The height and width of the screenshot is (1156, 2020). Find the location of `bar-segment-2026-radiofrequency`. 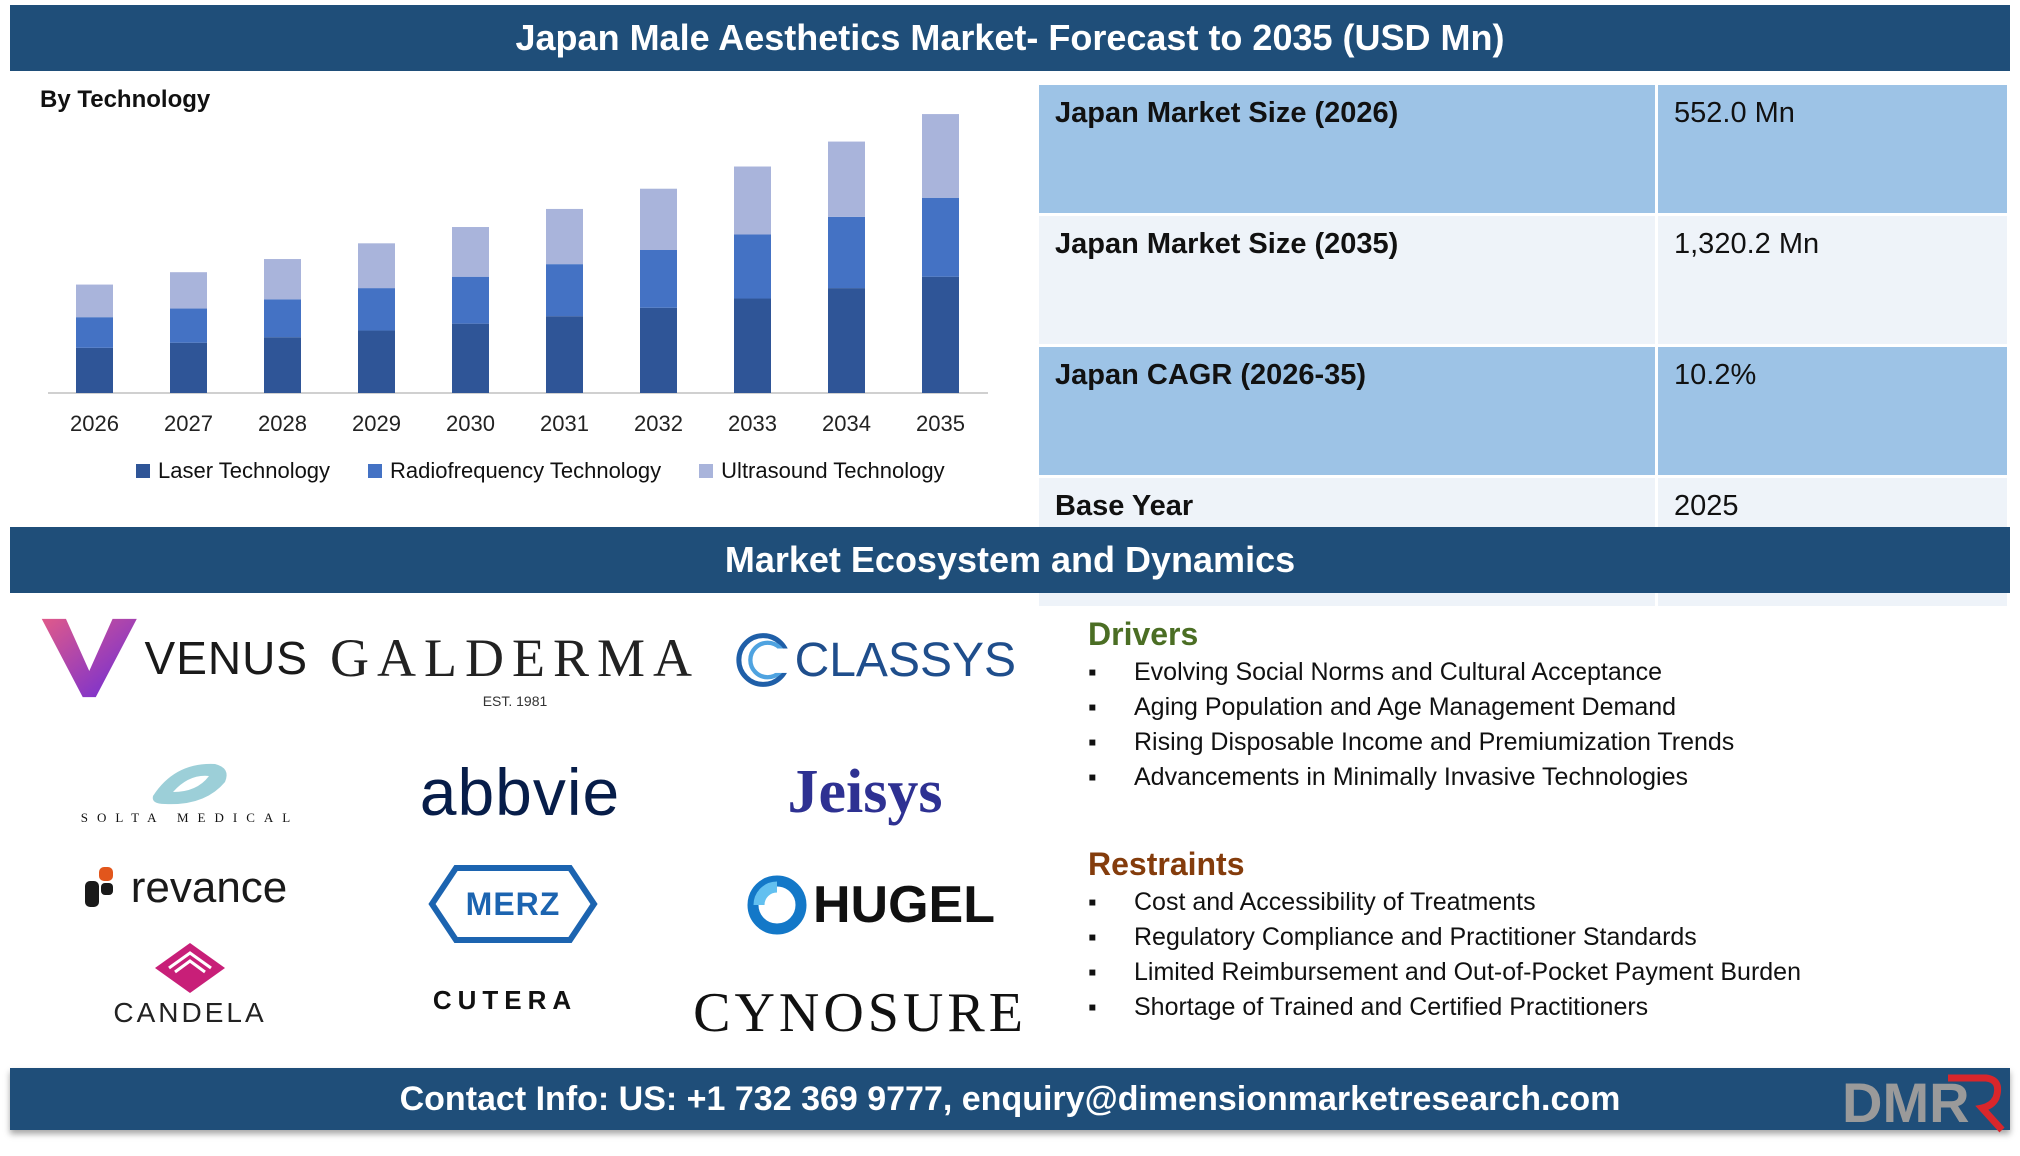

bar-segment-2026-radiofrequency is located at coordinates (94, 332).